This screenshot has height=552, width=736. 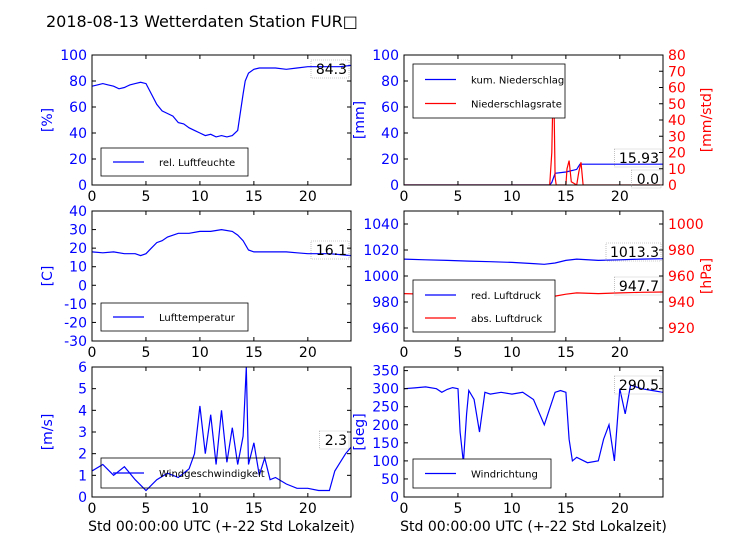 What do you see at coordinates (385, 303) in the screenshot?
I see `y-tick-label: 980` at bounding box center [385, 303].